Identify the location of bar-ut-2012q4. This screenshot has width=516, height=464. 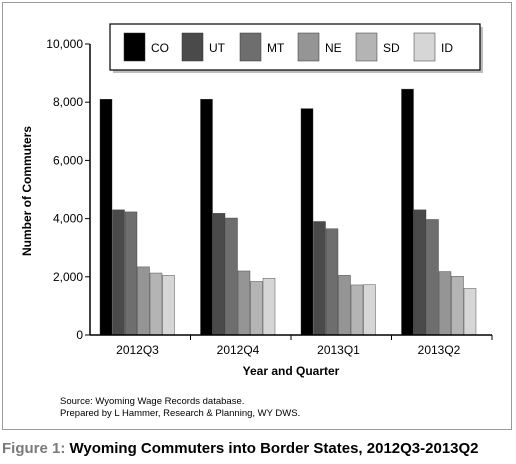
(219, 274).